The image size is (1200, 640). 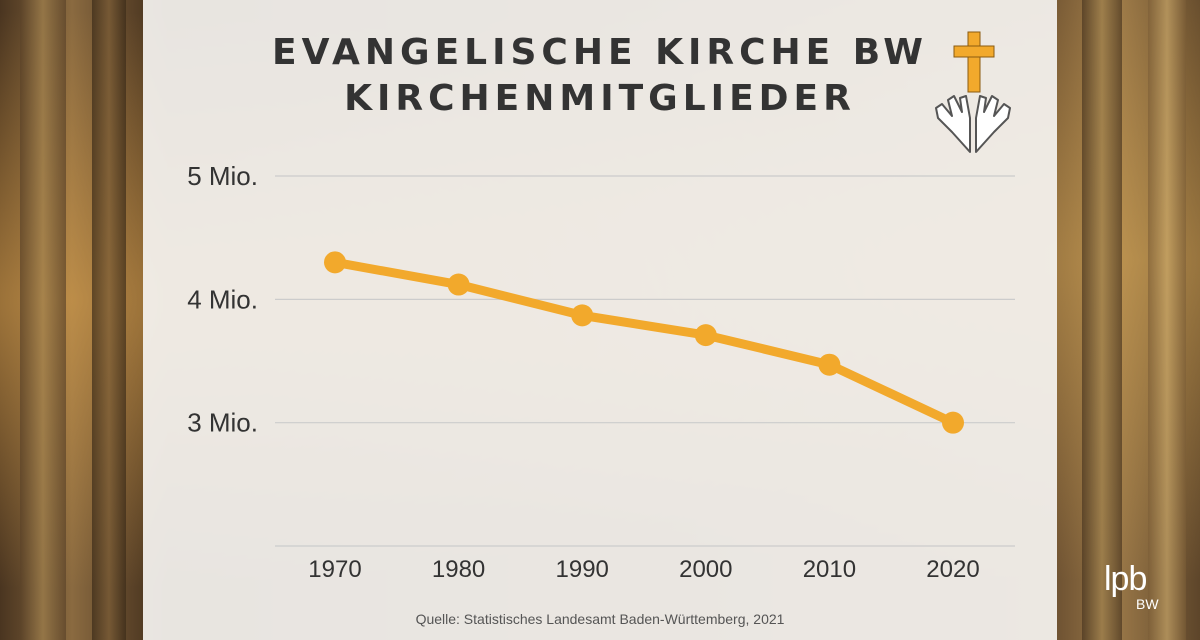 What do you see at coordinates (458, 569) in the screenshot?
I see `x-tick-label: 1980` at bounding box center [458, 569].